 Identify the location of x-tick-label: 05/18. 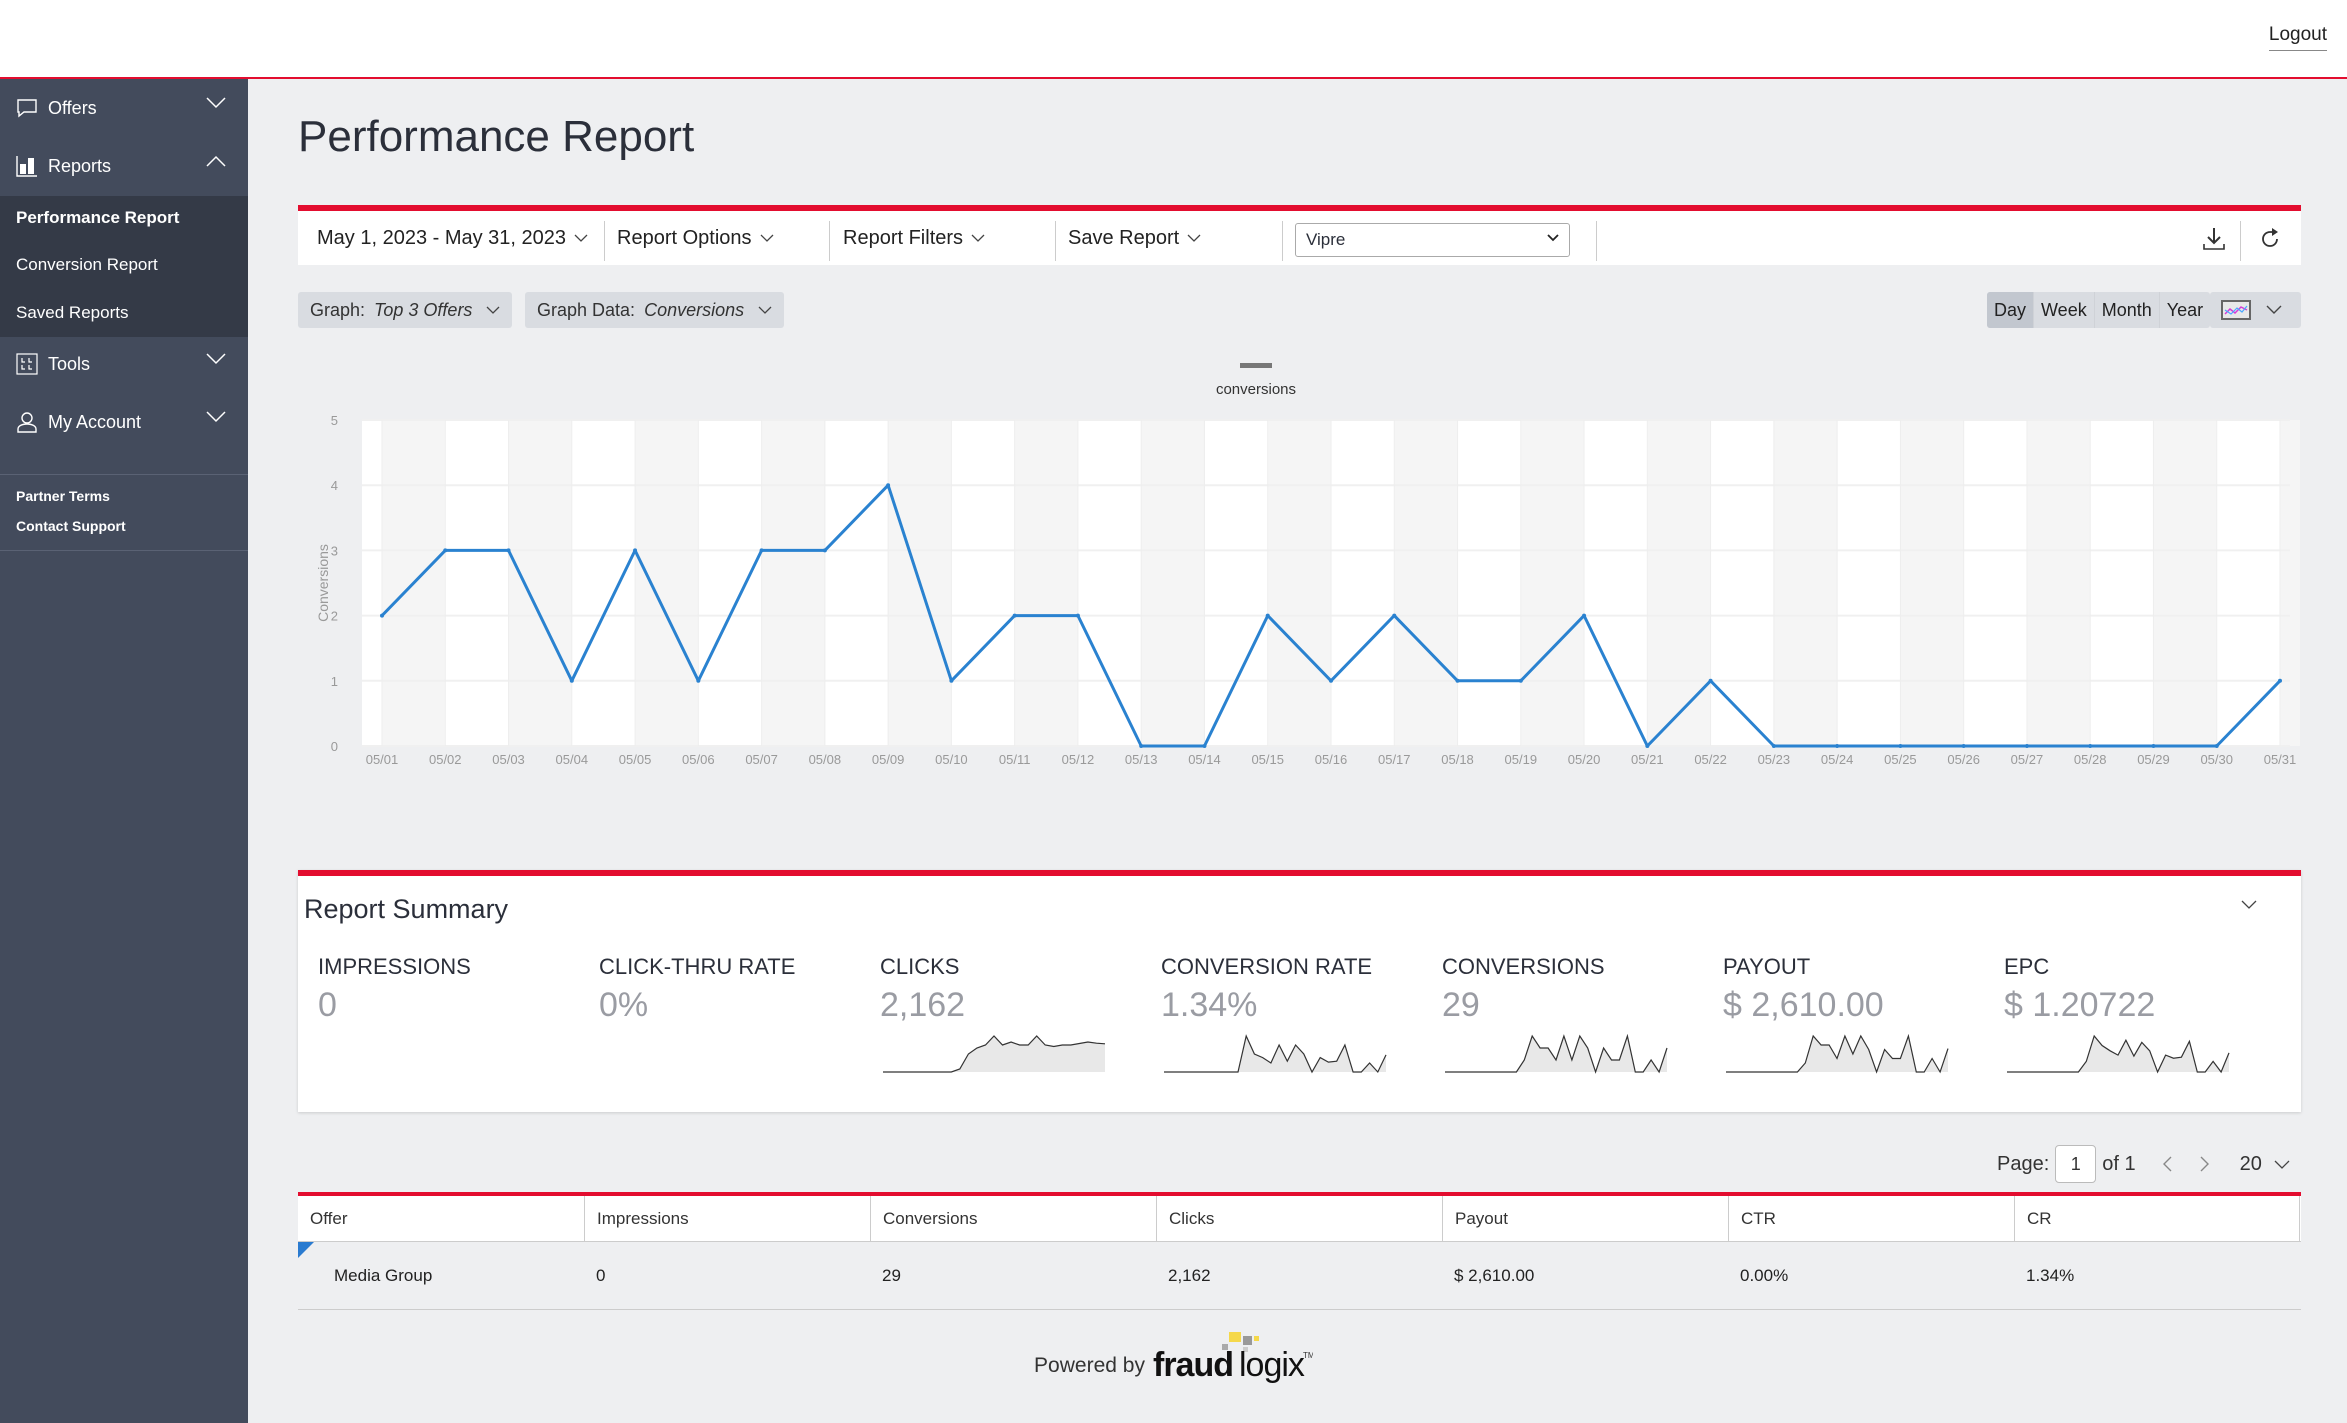
(1457, 759).